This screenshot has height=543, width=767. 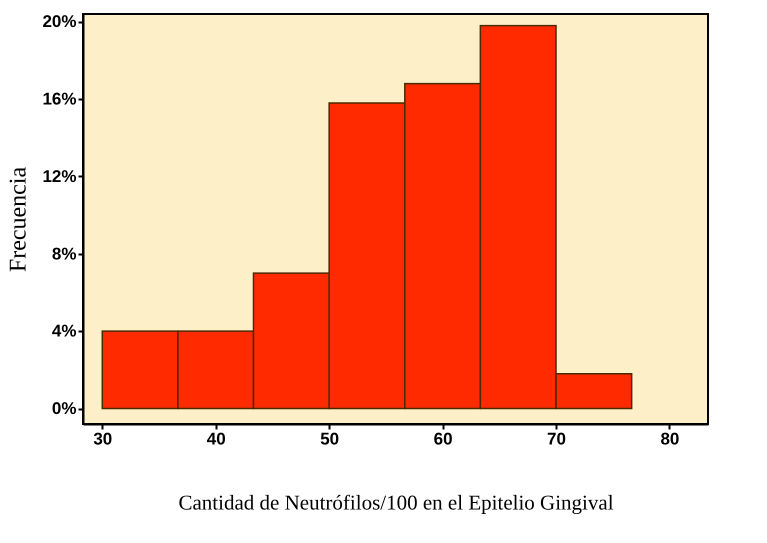 I want to click on x-tick-label: 30, so click(x=102, y=439).